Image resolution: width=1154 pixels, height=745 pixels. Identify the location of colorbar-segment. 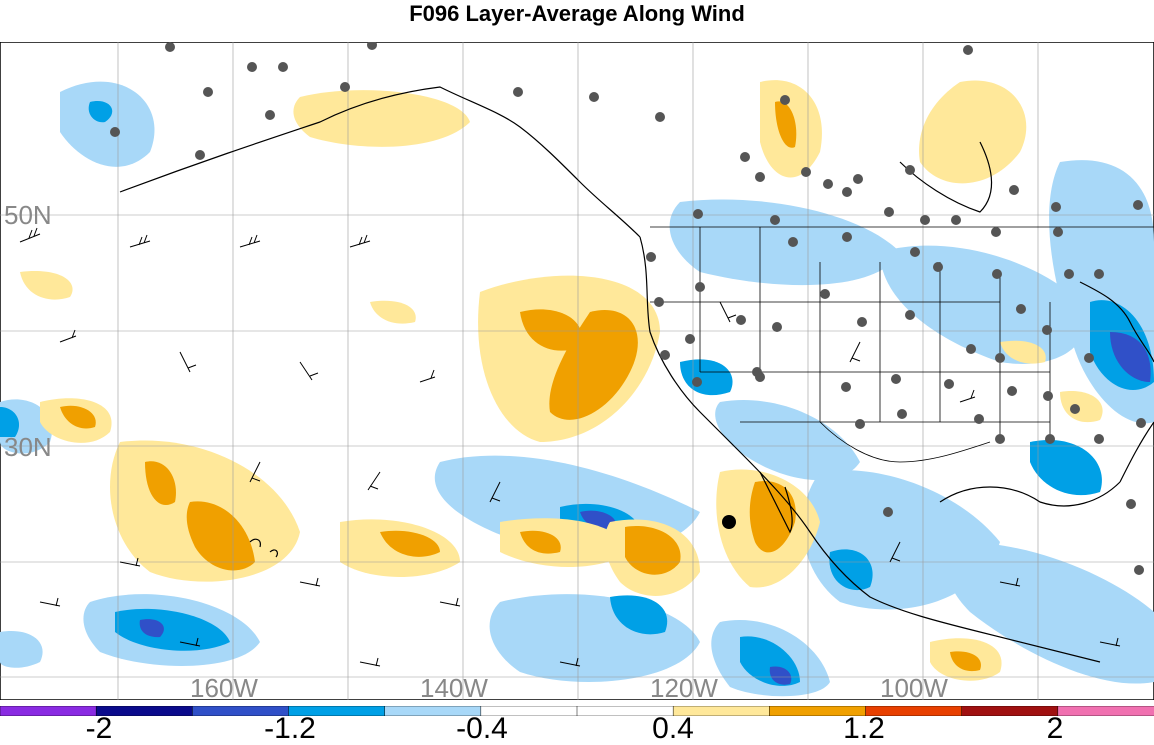
(1105, 711).